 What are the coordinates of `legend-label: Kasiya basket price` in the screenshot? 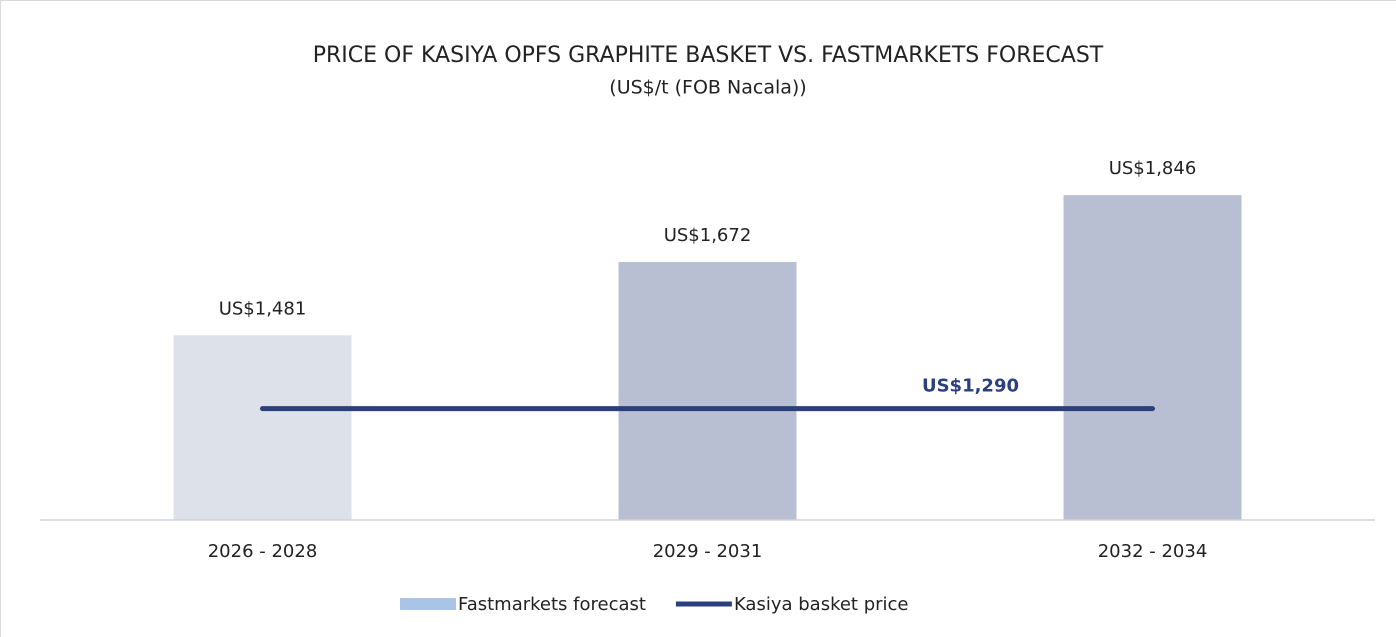 It's located at (821, 604).